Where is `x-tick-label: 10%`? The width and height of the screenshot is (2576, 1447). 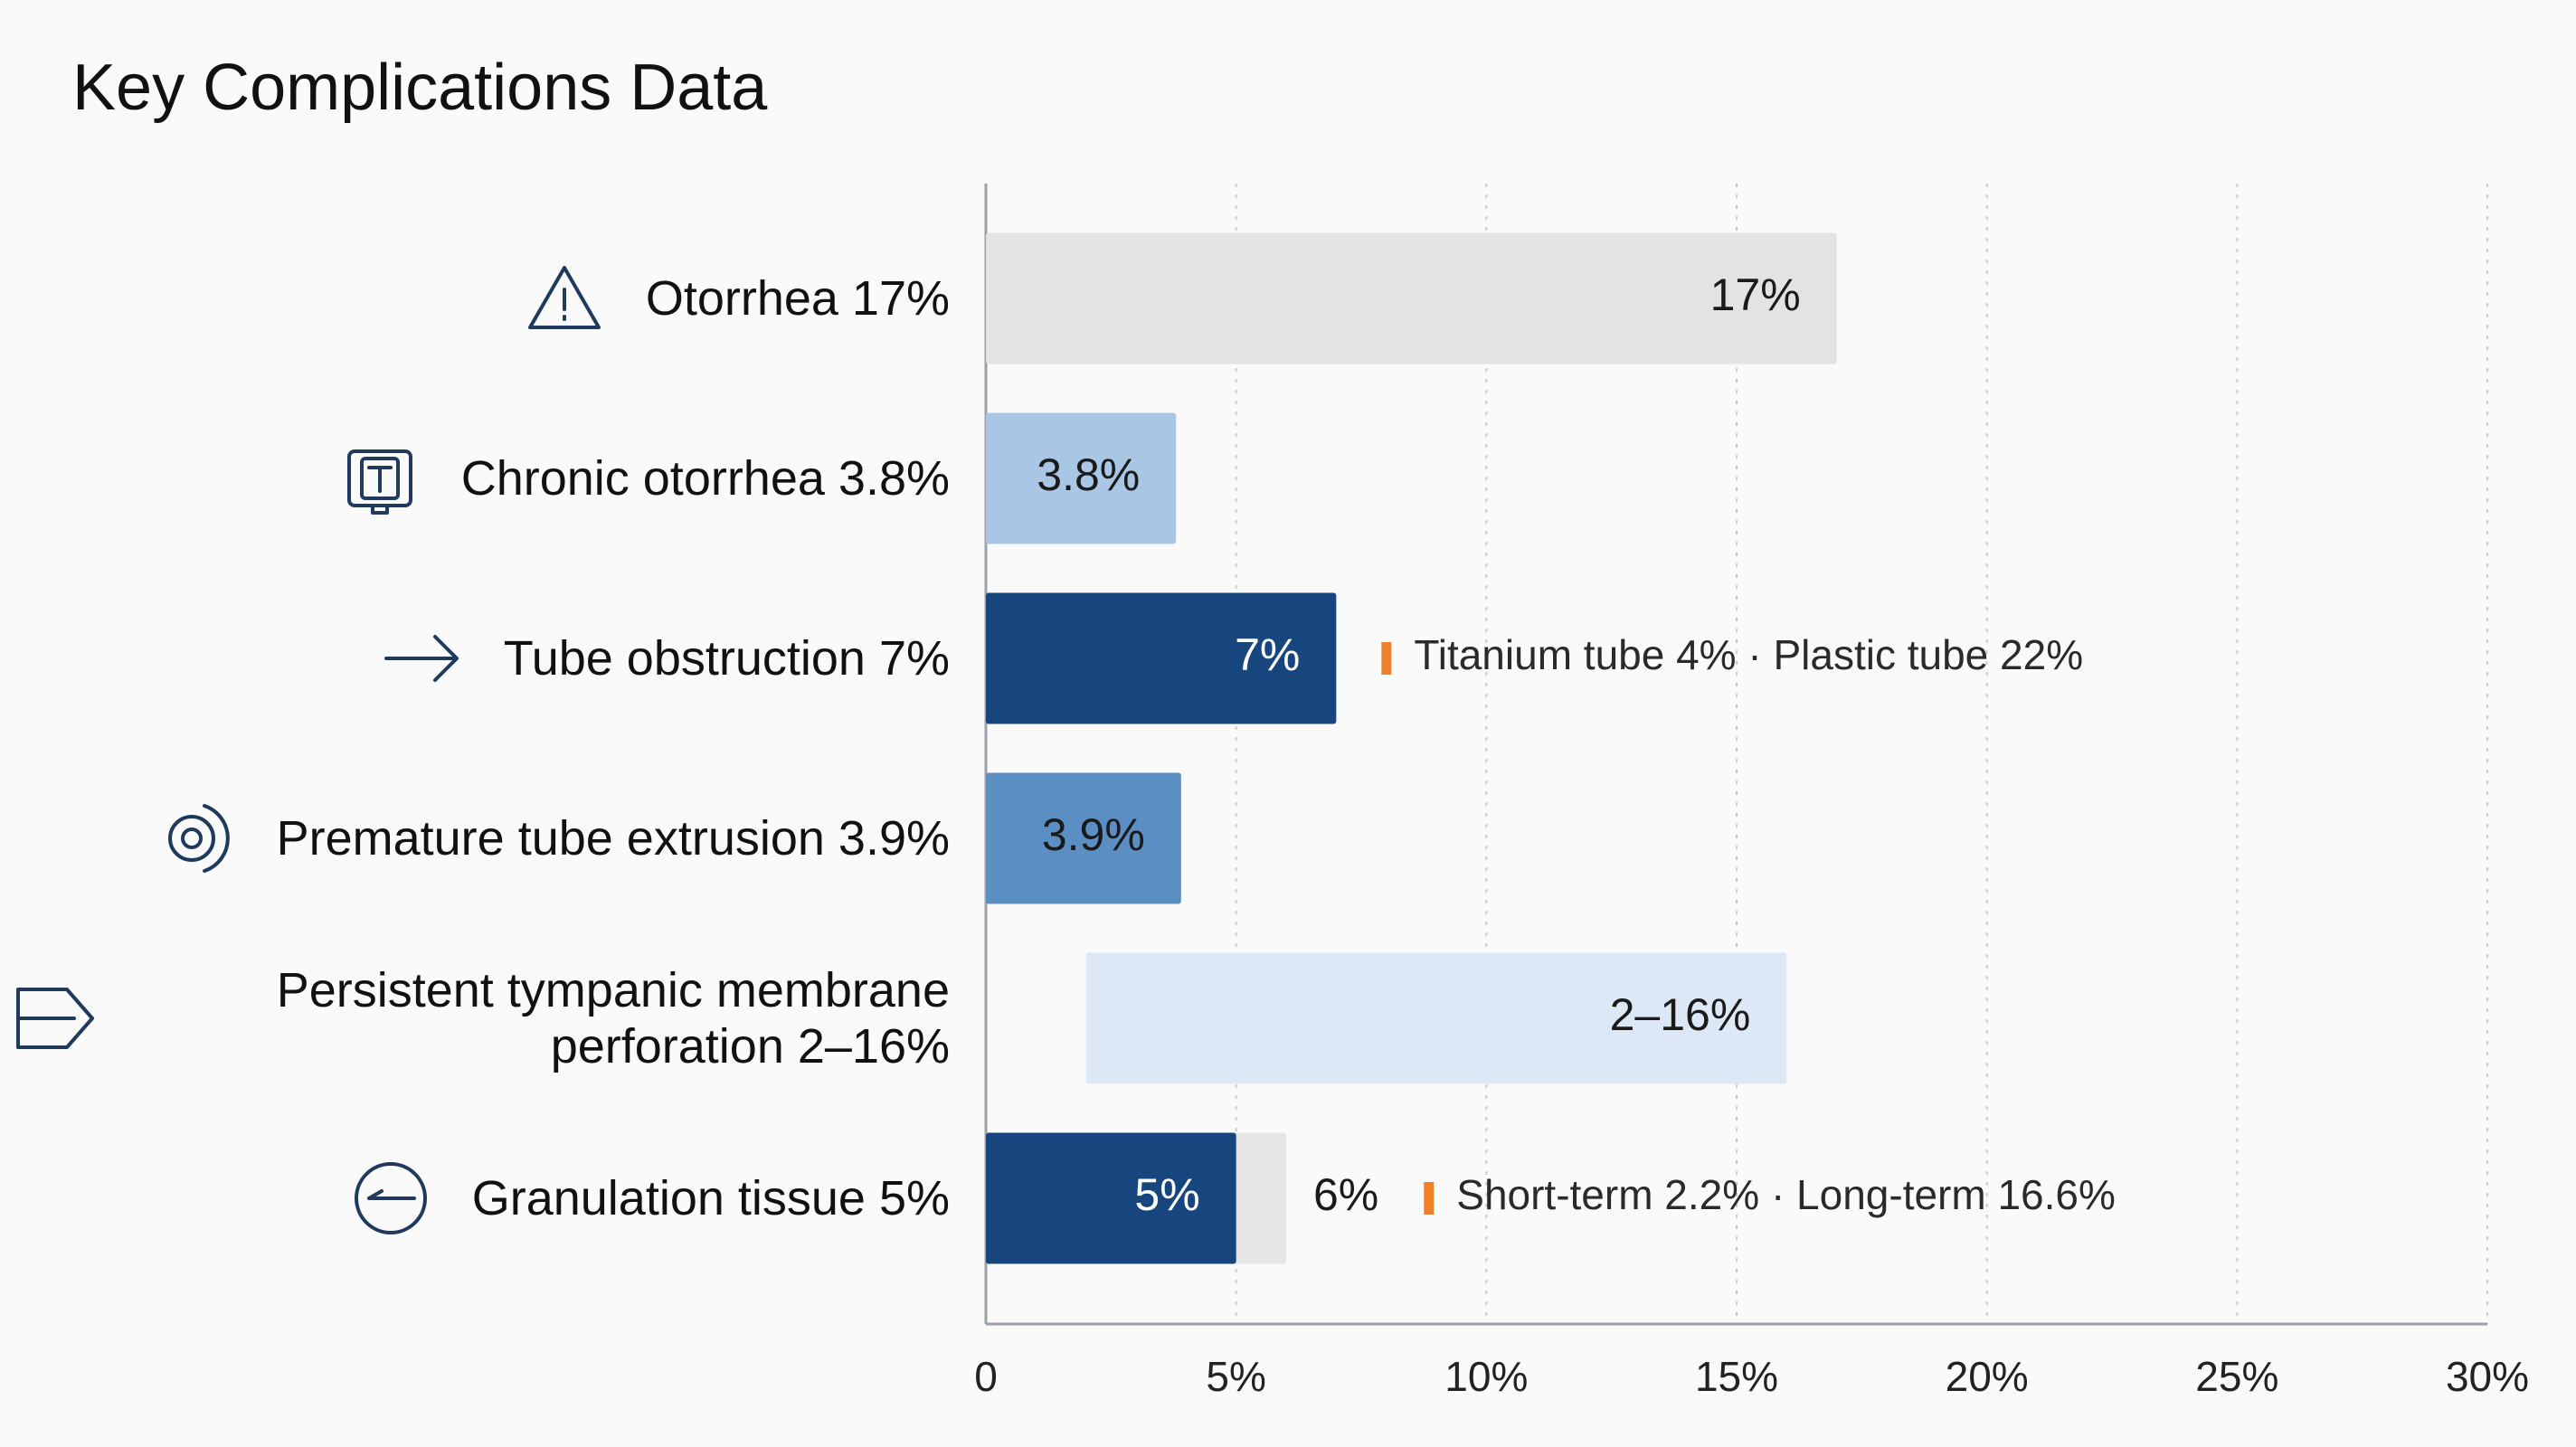
x-tick-label: 10% is located at coordinates (1486, 1376).